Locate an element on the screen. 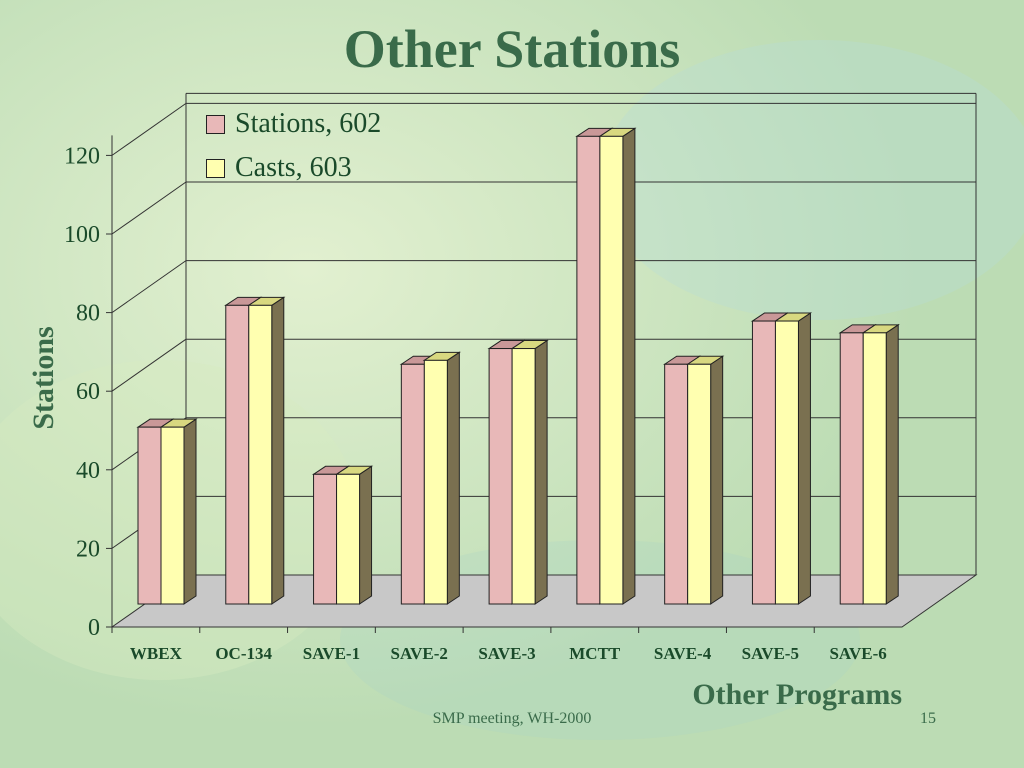 Image resolution: width=1024 pixels, height=768 pixels. x-tick-label: SAVE-6 is located at coordinates (857, 653).